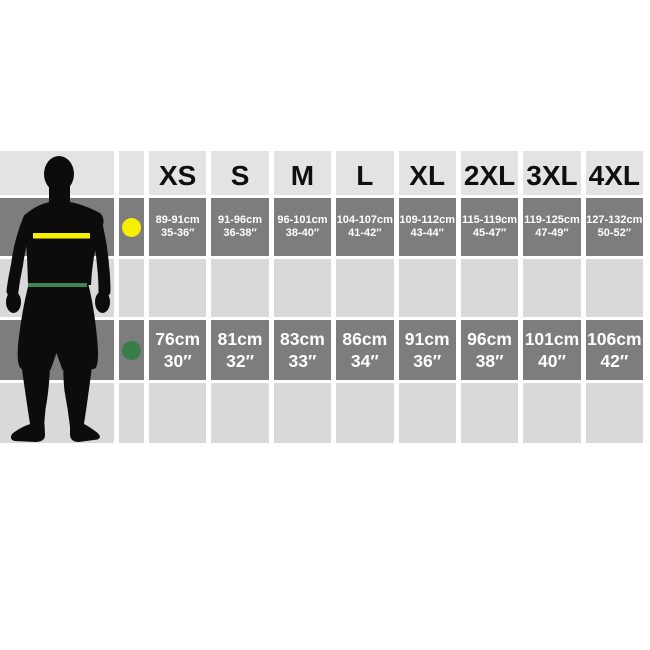  I want to click on chest-cm: 104-107cm, so click(364, 219).